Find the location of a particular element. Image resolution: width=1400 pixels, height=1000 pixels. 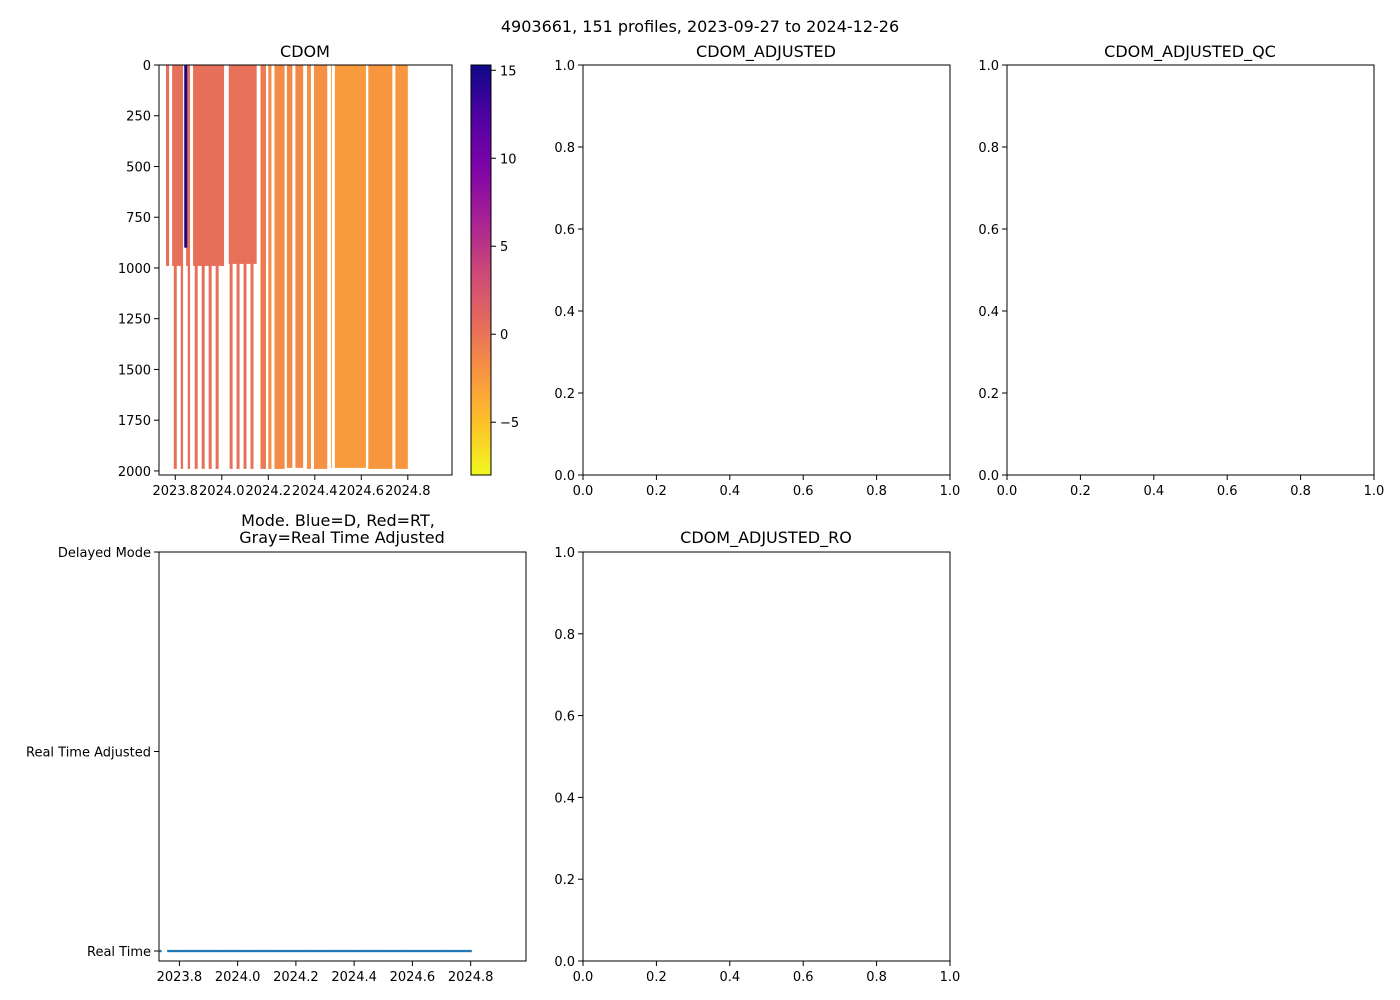

cdom-adjusted-xtick-label: 0.0 is located at coordinates (583, 491).